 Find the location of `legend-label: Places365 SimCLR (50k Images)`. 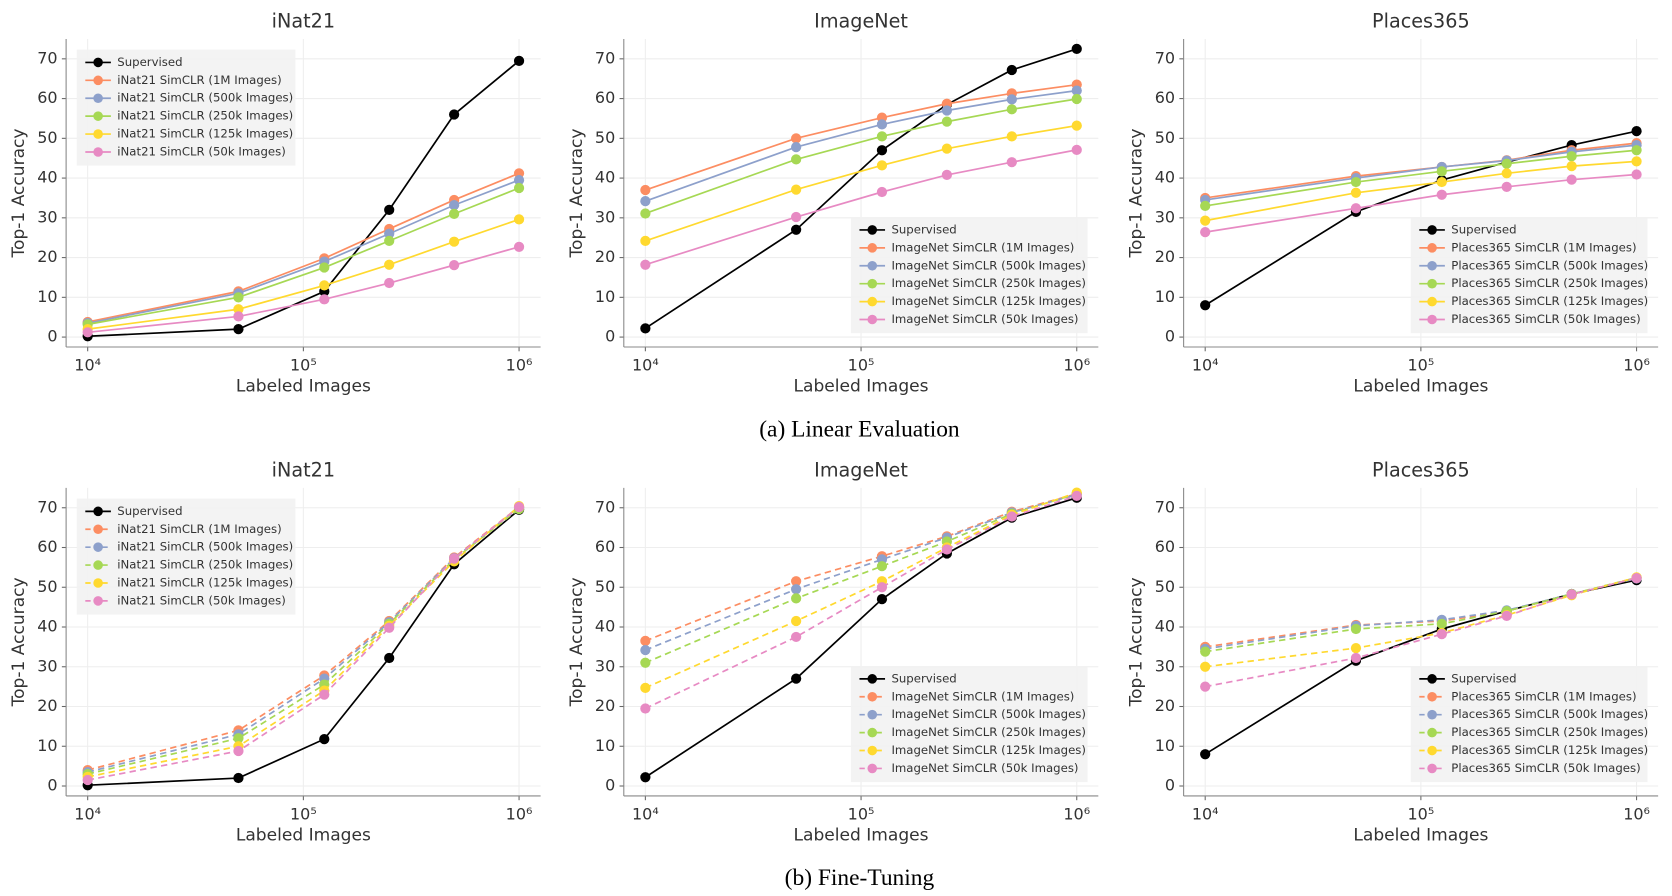

legend-label: Places365 SimCLR (50k Images) is located at coordinates (1545, 319).